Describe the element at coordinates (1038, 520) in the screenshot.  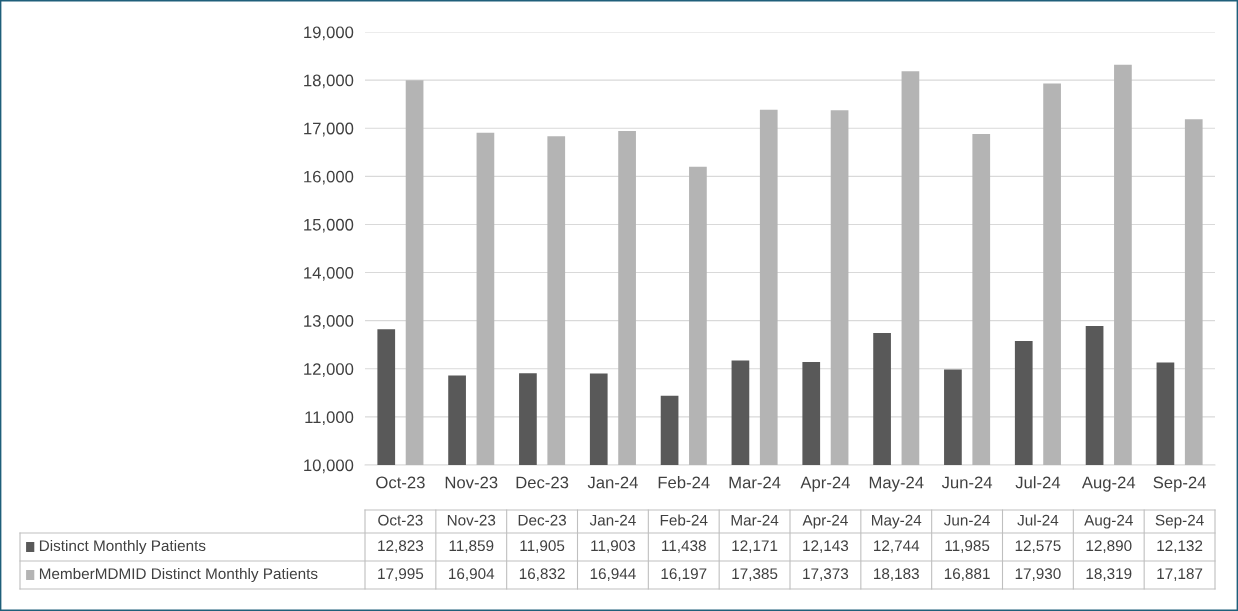
I see `category-label: Jul-24` at that location.